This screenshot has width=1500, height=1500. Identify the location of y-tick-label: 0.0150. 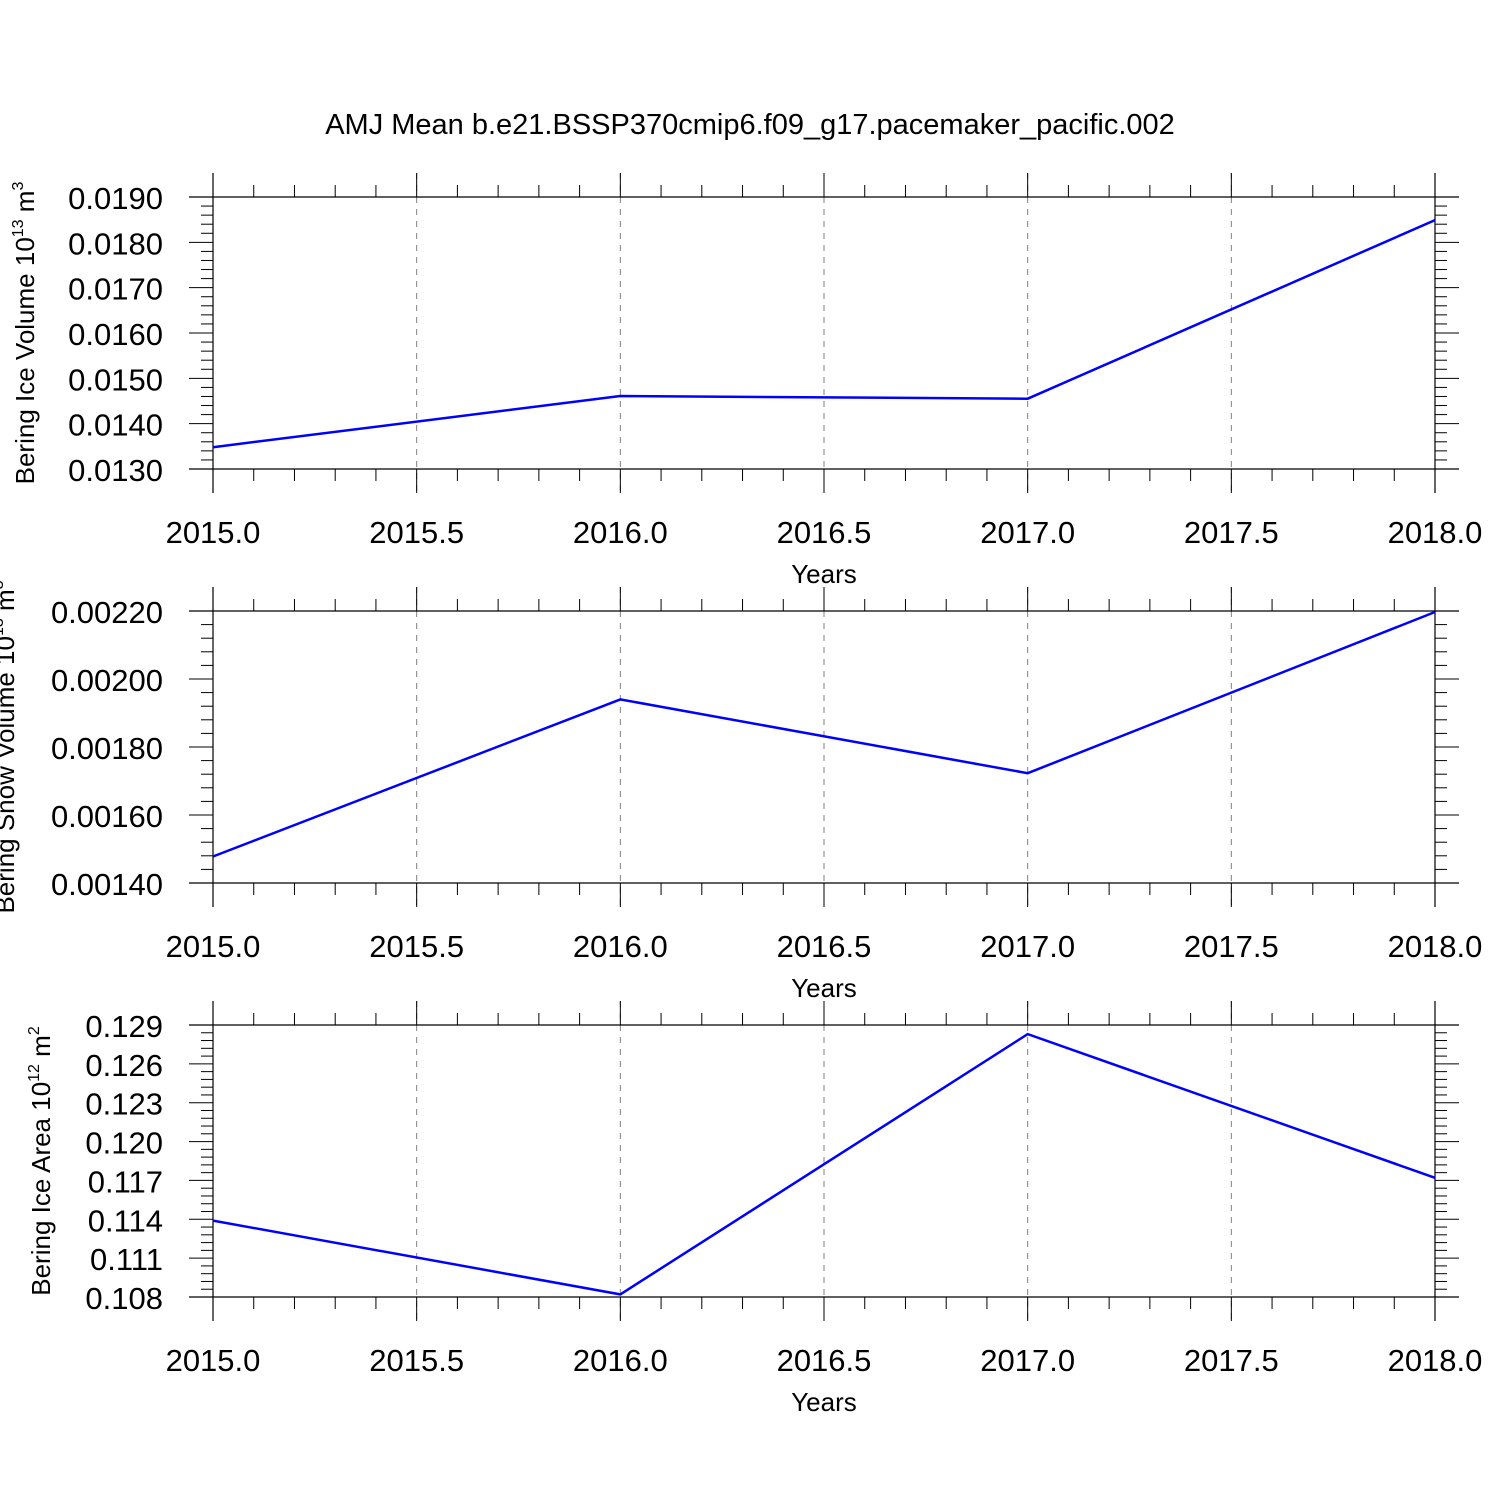
(115, 379).